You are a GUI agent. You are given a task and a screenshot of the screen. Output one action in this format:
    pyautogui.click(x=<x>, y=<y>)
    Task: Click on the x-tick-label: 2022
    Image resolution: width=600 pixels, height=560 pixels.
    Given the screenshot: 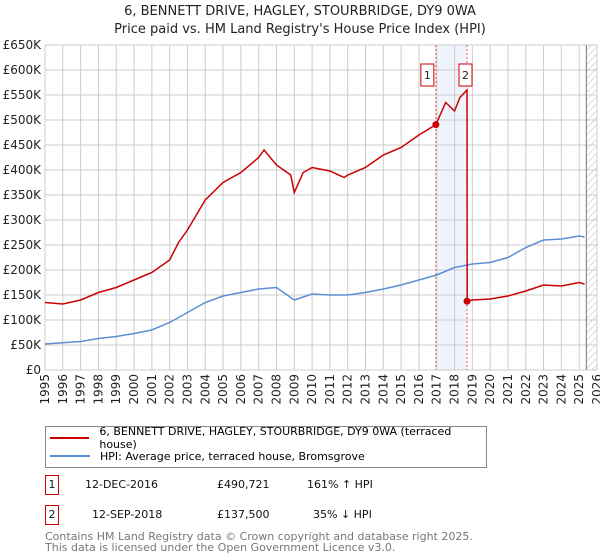 What is the action you would take?
    pyautogui.click(x=526, y=389)
    